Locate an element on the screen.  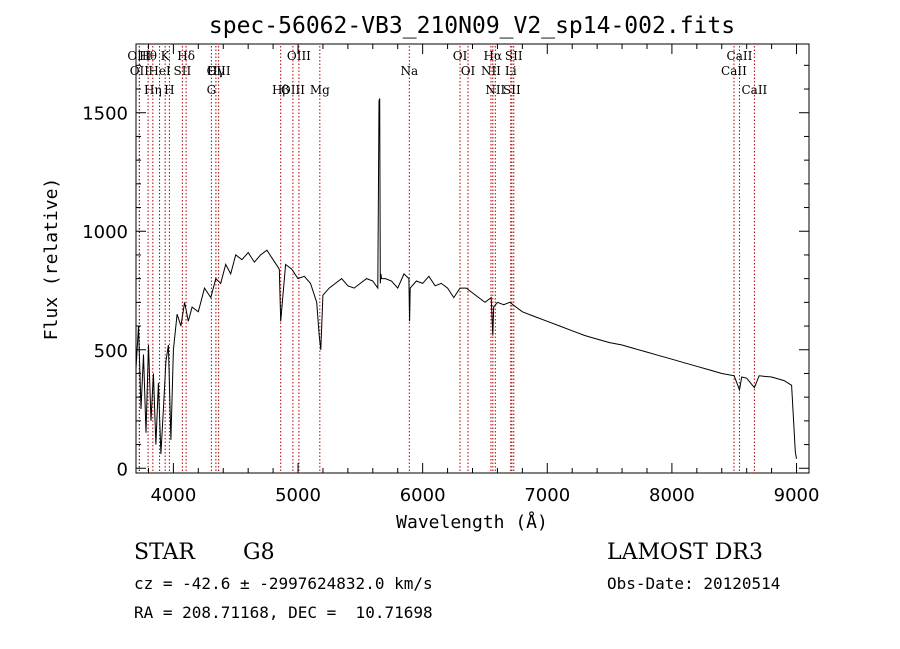
y-axis-label: Flux (relative) is located at coordinates (51, 259).